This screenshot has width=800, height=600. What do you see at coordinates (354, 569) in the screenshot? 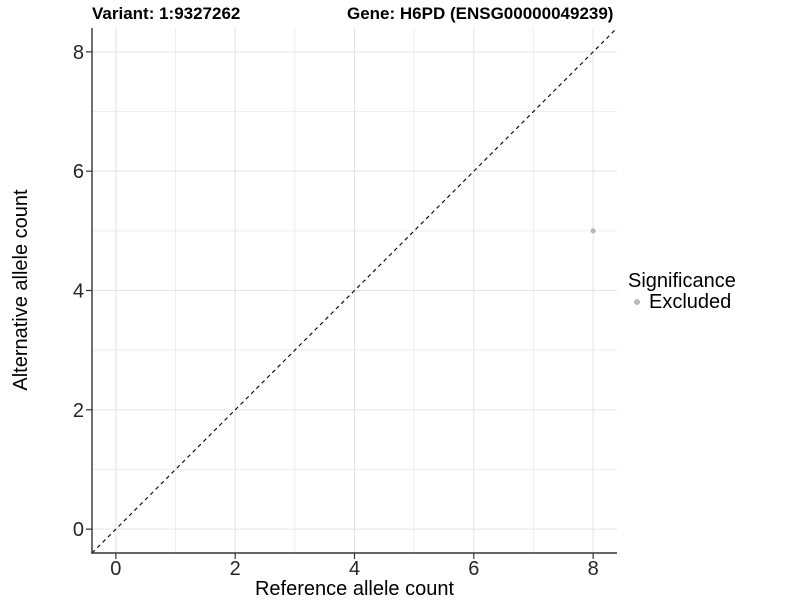
I see `x-tick-label: 4` at bounding box center [354, 569].